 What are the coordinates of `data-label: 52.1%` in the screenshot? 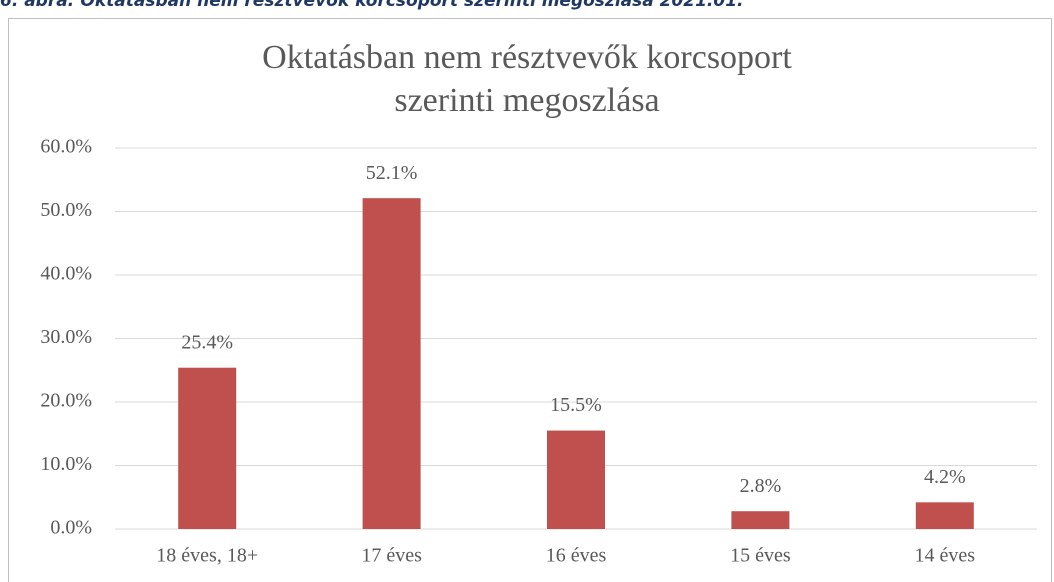 It's located at (392, 173).